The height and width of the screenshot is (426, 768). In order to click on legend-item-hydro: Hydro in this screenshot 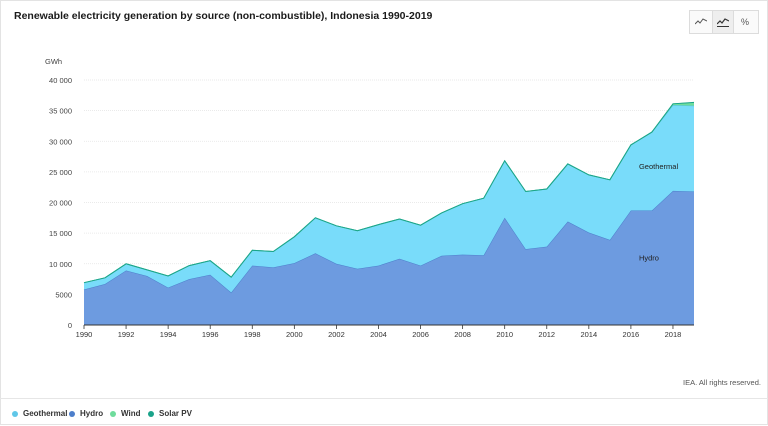, I will do `click(86, 413)`.